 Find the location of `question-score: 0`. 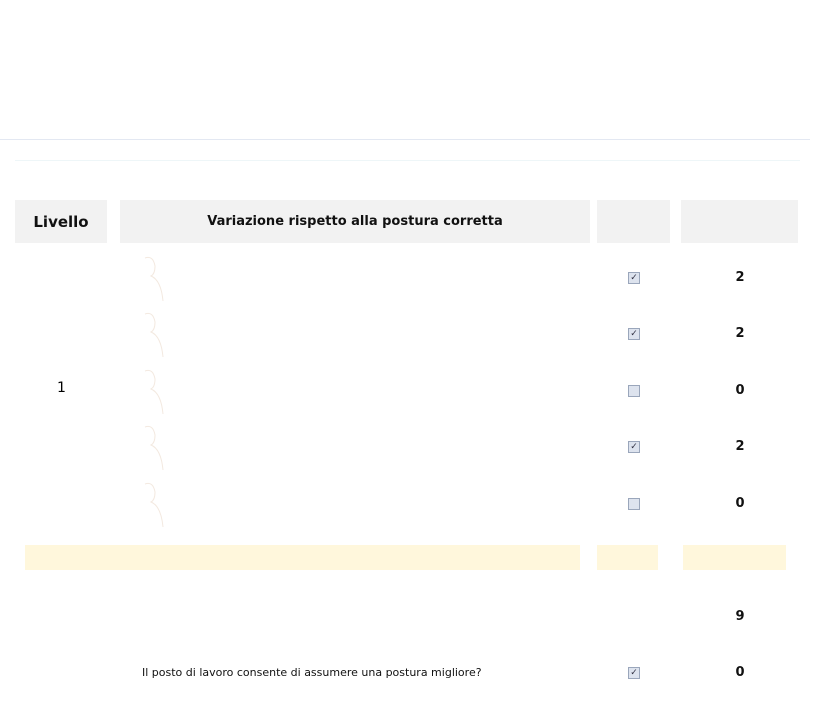

question-score: 0 is located at coordinates (740, 672).